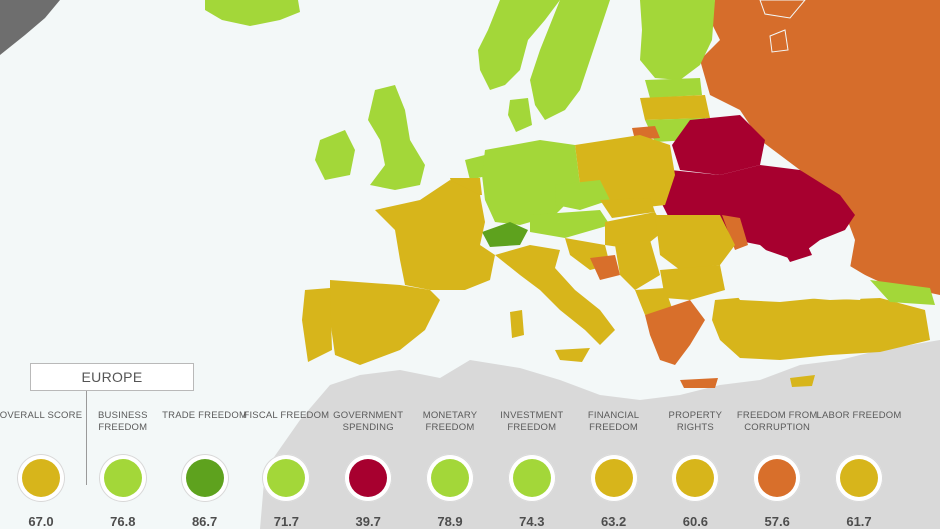 This screenshot has height=529, width=940. What do you see at coordinates (821, 327) in the screenshot?
I see `country-turkey` at bounding box center [821, 327].